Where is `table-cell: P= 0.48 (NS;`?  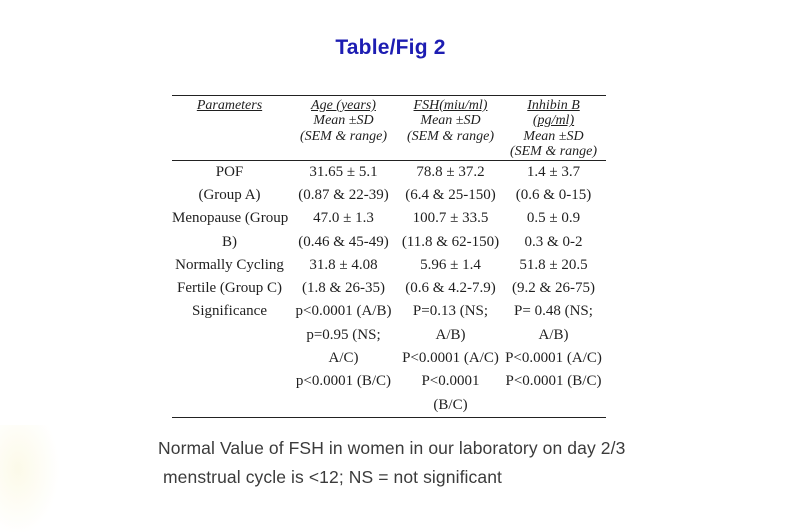
table-cell: P= 0.48 (NS; is located at coordinates (553, 311).